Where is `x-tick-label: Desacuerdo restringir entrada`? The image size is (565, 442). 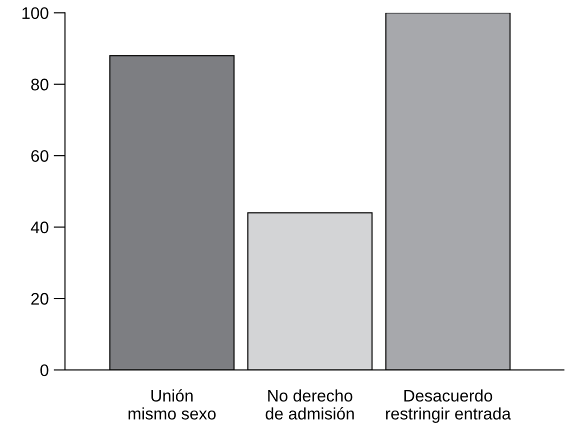
x-tick-label: Desacuerdo restringir entrada is located at coordinates (448, 406).